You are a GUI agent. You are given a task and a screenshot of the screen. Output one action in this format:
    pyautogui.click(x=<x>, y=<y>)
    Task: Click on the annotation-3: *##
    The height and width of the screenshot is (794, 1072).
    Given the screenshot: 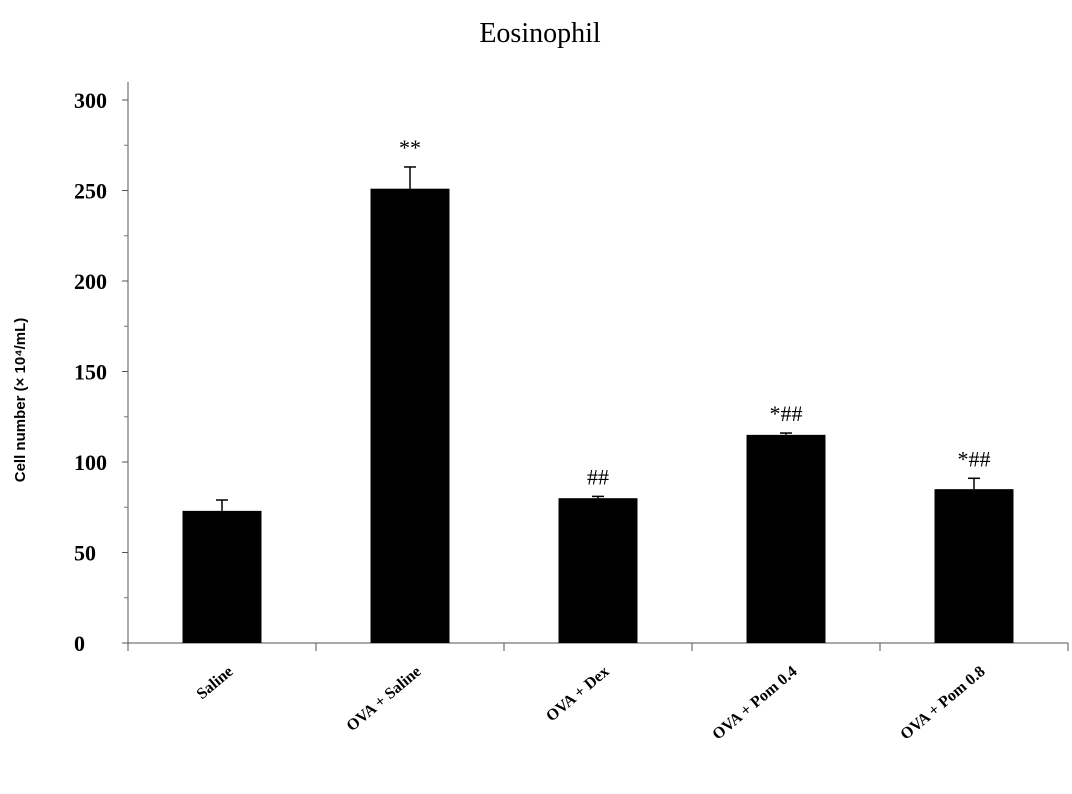 What is the action you would take?
    pyautogui.click(x=786, y=413)
    